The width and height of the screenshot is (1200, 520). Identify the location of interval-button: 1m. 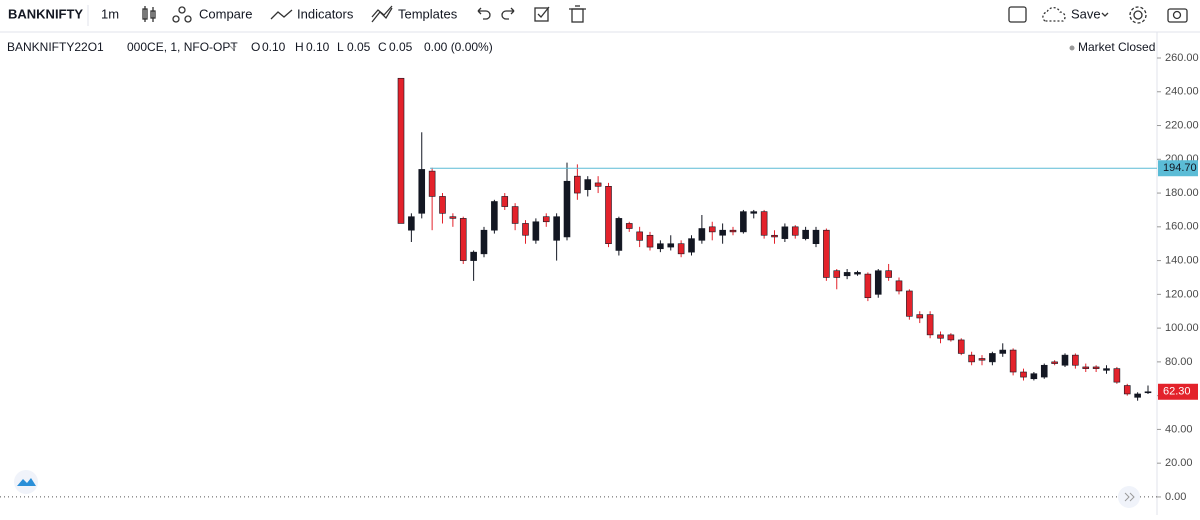
(110, 13).